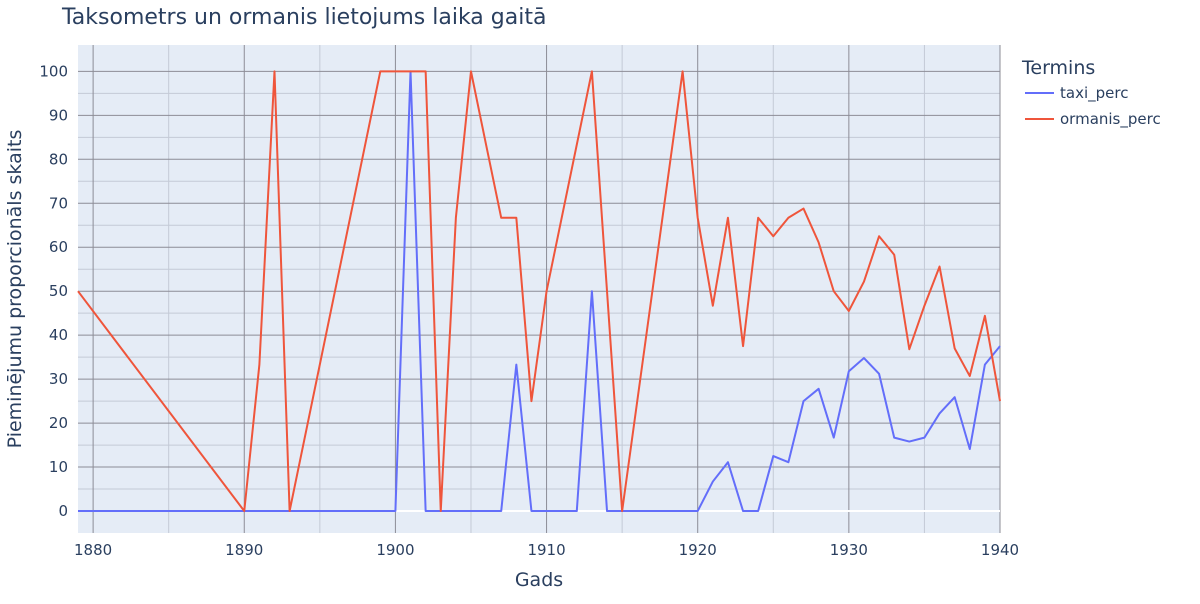 The width and height of the screenshot is (1200, 604). I want to click on legend-label-ormanis_perc: ormanis_perc, so click(1110, 119).